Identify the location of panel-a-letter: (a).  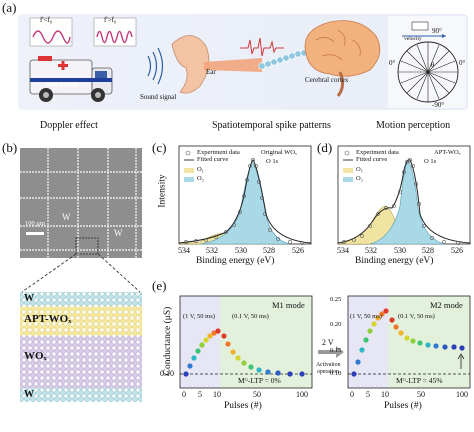
(9, 7).